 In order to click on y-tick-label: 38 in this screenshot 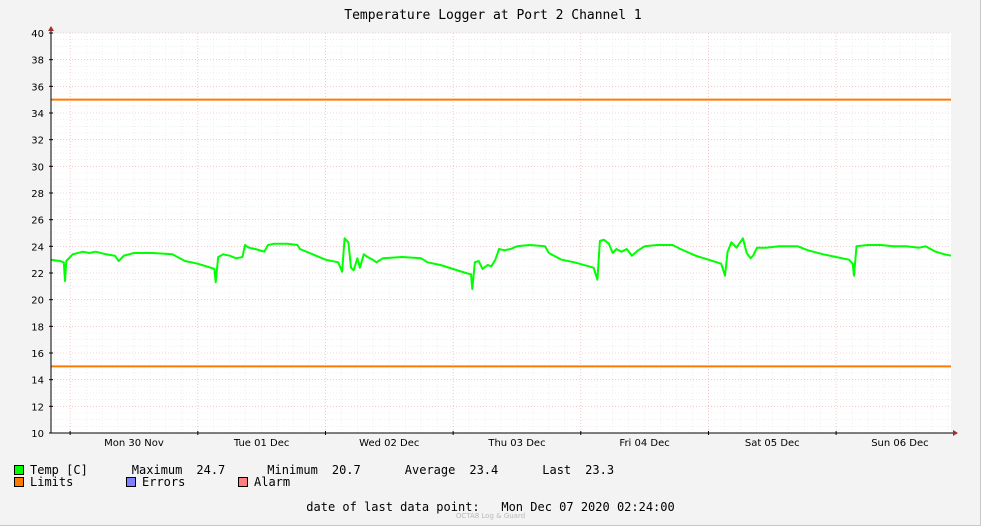, I will do `click(37, 61)`.